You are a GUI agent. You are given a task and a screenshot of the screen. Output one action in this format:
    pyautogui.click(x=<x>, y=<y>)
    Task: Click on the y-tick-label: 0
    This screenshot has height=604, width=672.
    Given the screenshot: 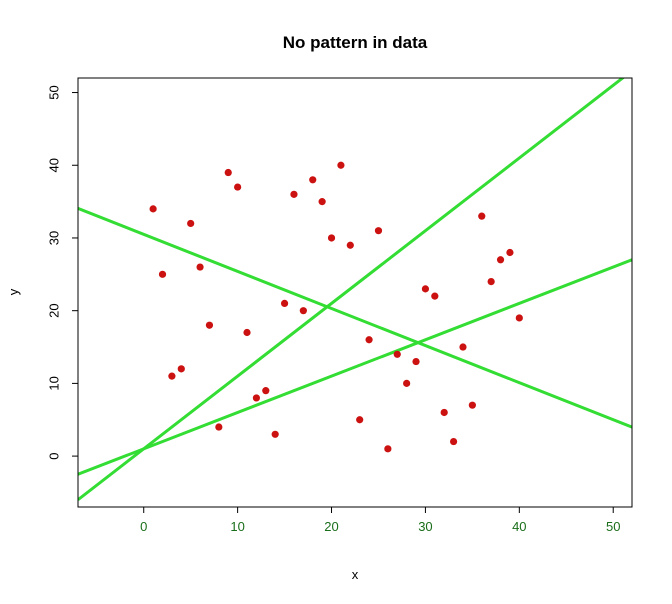 What is the action you would take?
    pyautogui.click(x=54, y=455)
    